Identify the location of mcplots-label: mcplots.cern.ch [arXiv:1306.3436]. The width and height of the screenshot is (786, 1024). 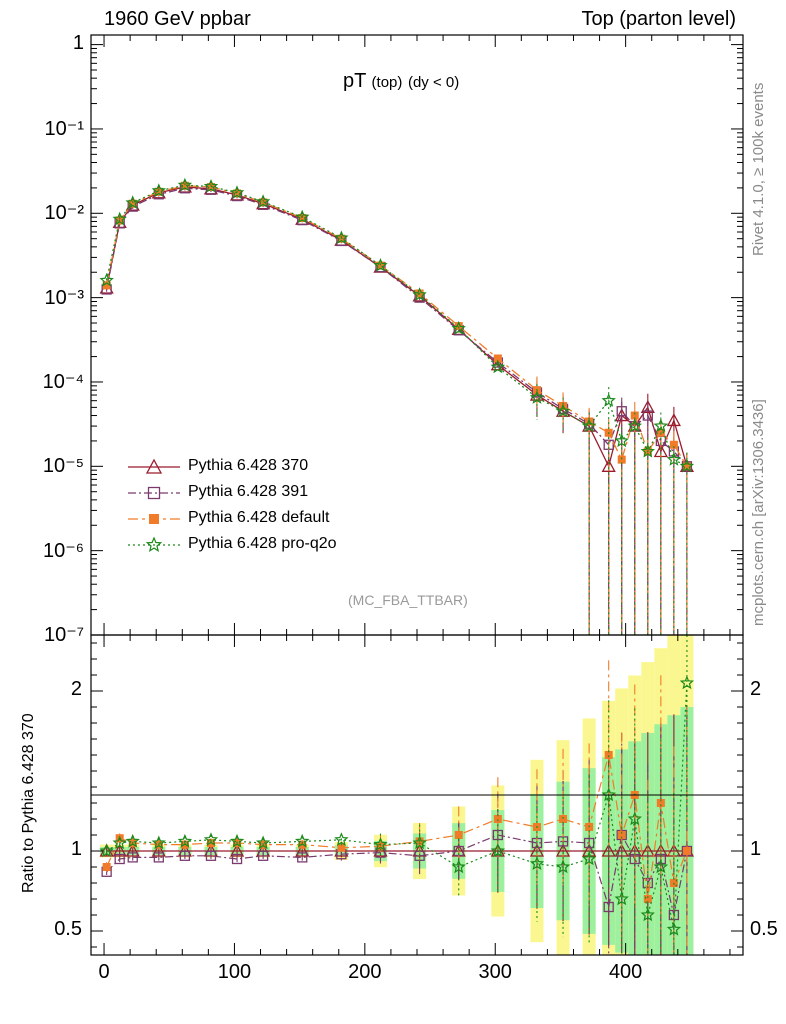
(758, 512).